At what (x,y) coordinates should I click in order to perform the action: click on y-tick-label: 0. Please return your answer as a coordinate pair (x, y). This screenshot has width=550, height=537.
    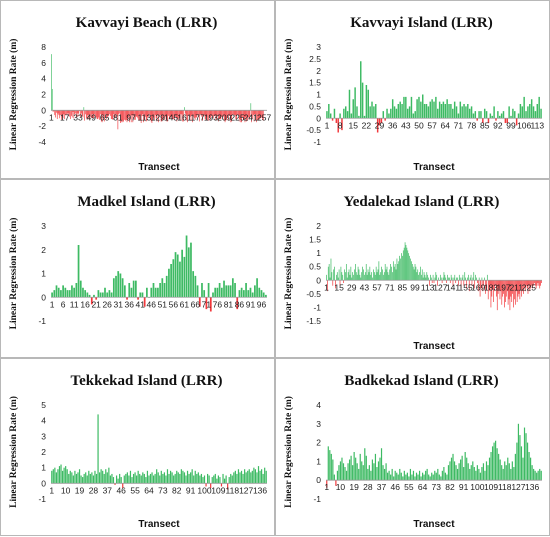
    Looking at the image, I should click on (318, 118).